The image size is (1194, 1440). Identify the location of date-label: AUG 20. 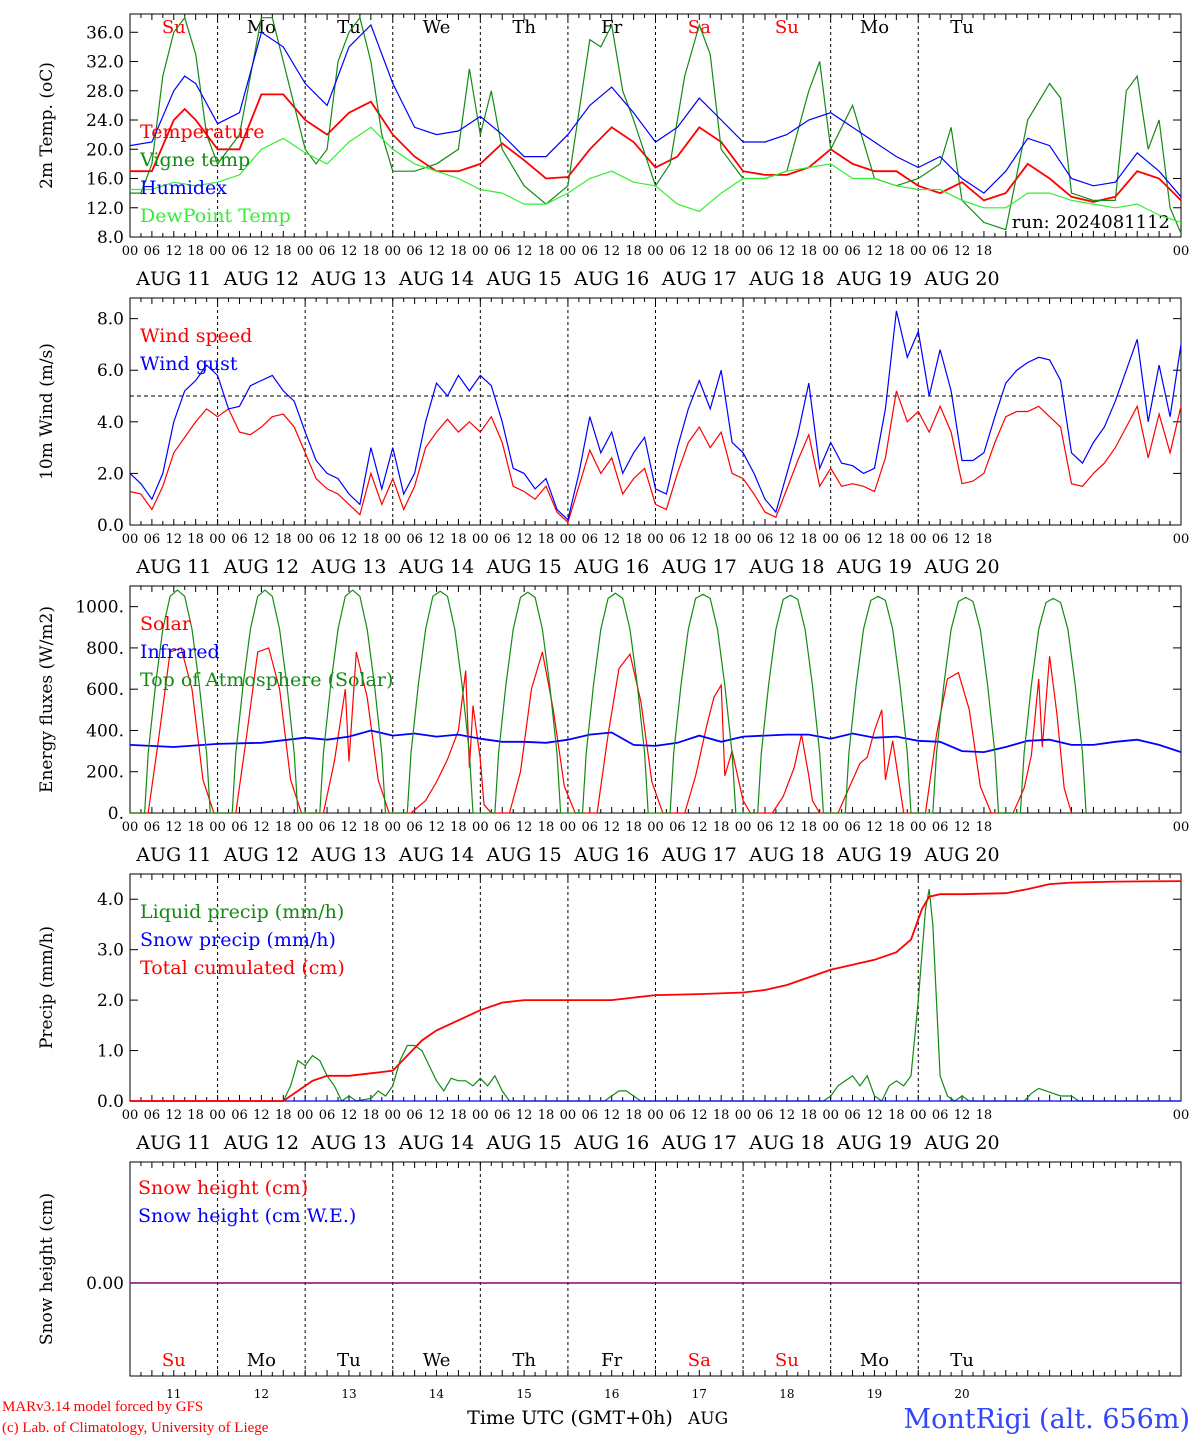
(961, 567).